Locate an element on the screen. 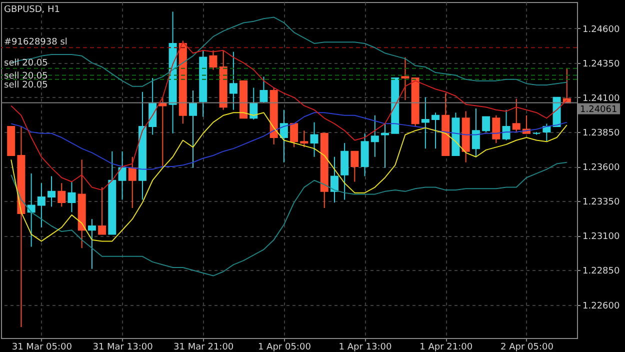 The image size is (625, 352). y-tick-label: 1.24350 is located at coordinates (601, 64).